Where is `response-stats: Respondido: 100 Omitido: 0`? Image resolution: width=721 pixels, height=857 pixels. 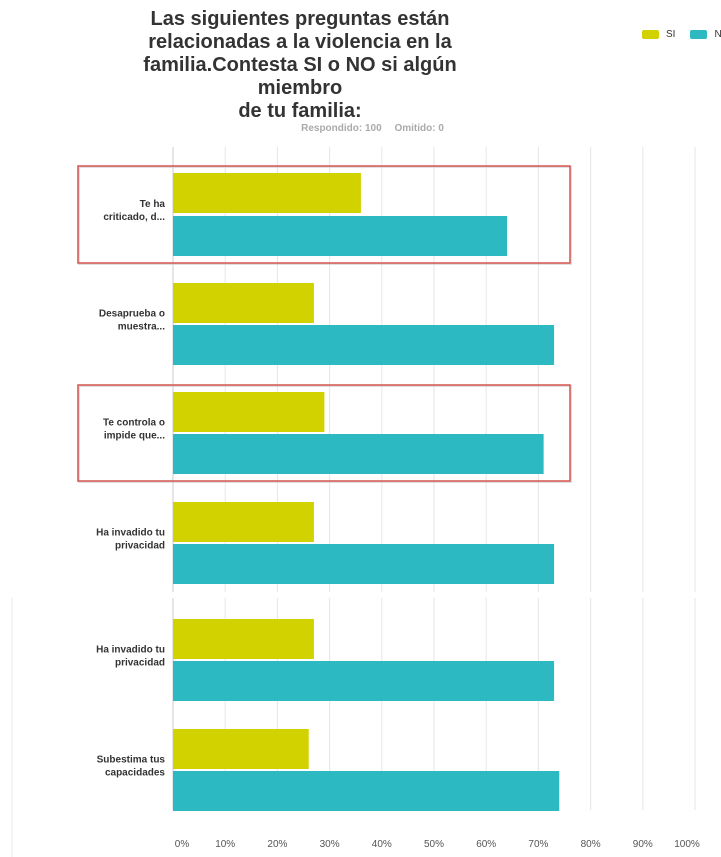
response-stats: Respondido: 100 Omitido: 0 is located at coordinates (372, 128).